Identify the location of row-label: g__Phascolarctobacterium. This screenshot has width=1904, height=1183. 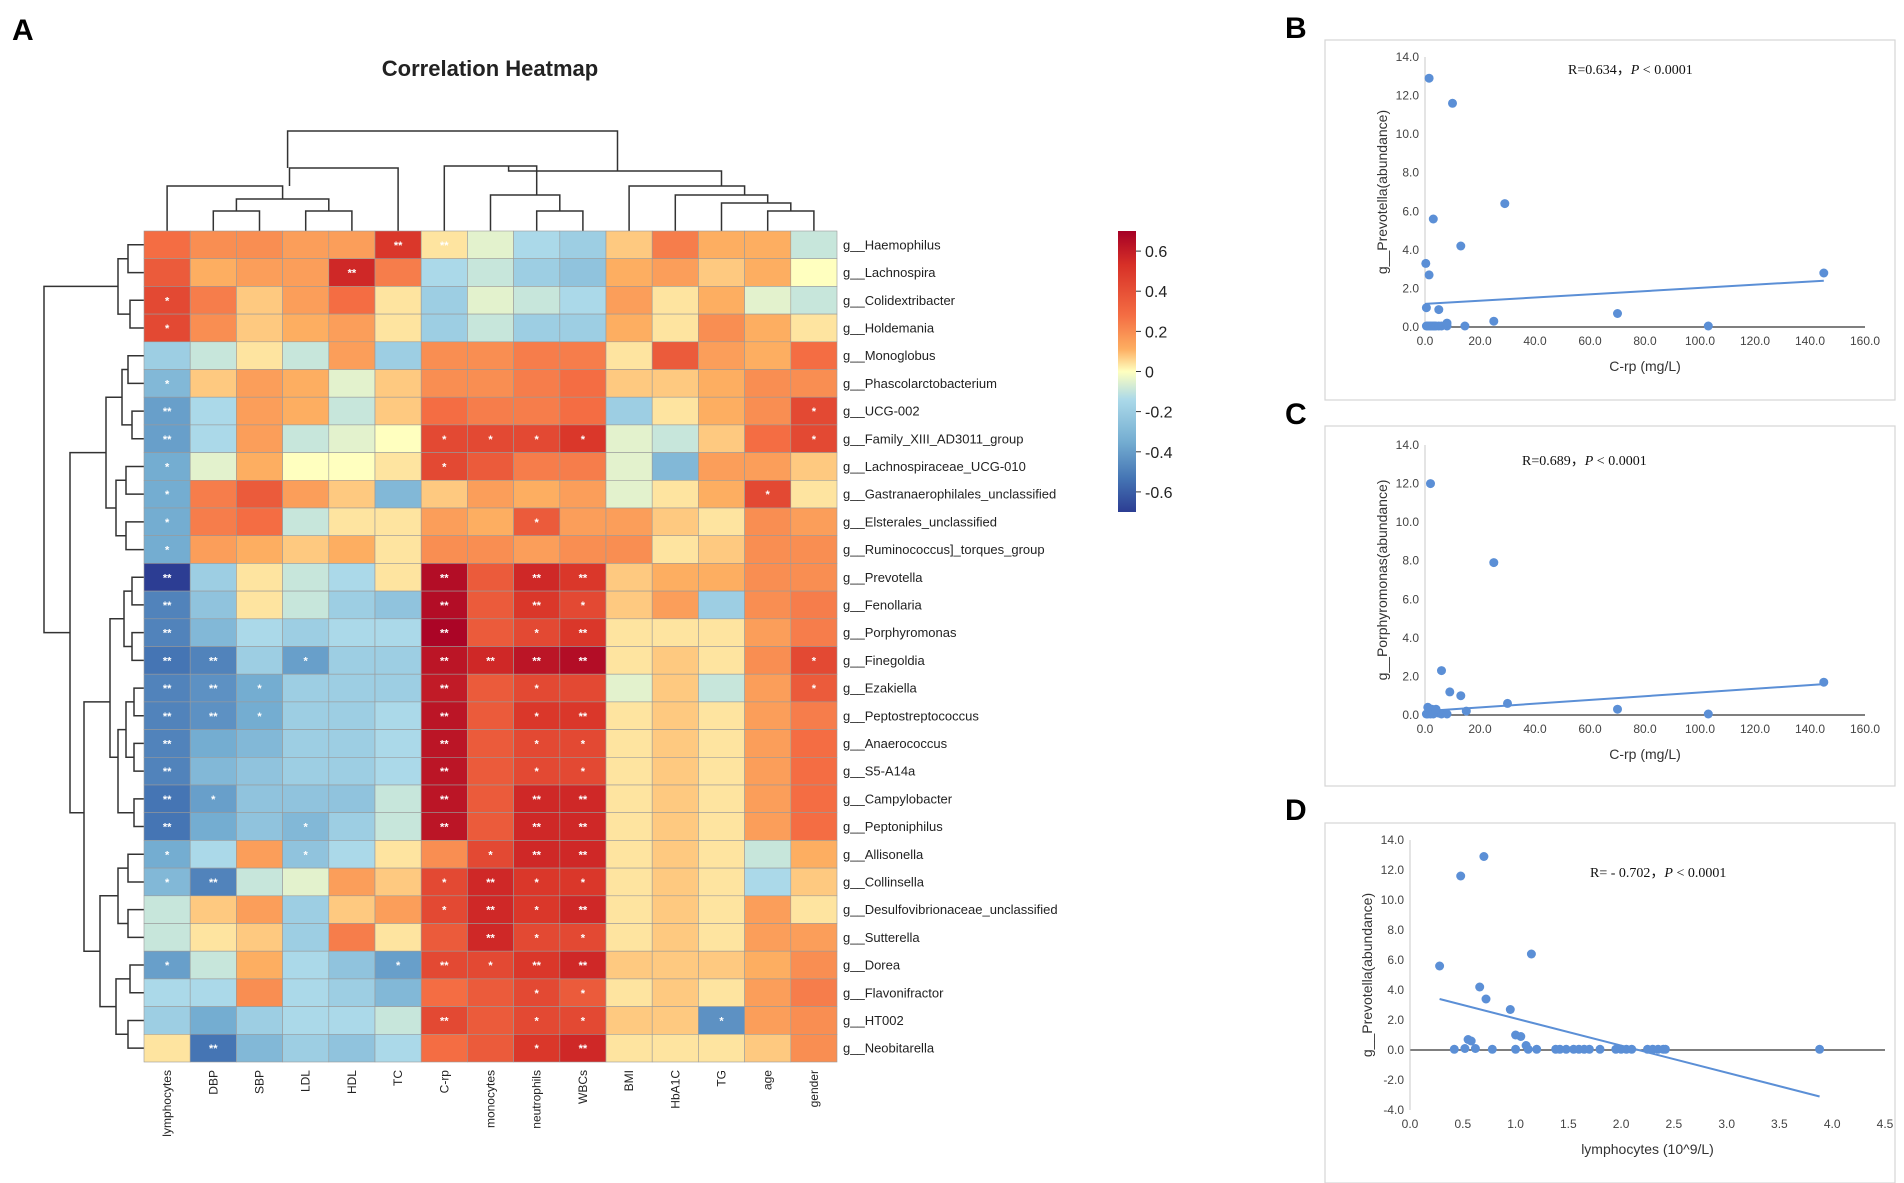
(920, 383).